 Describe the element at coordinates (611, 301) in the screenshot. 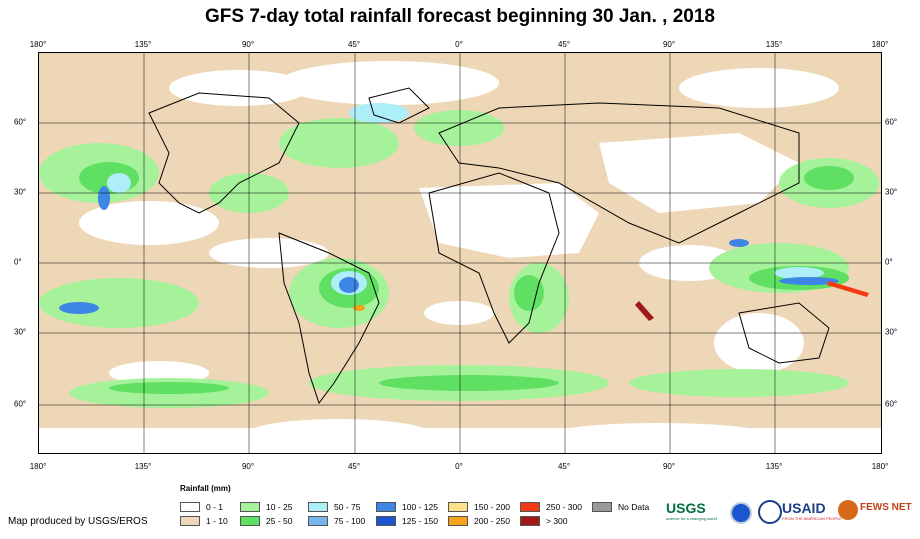

I see `extreme-rain` at that location.